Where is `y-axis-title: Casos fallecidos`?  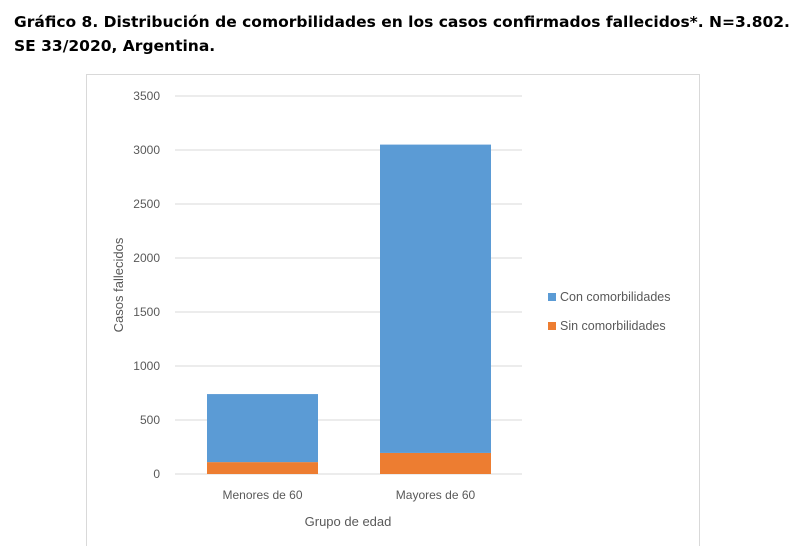 y-axis-title: Casos fallecidos is located at coordinates (118, 284).